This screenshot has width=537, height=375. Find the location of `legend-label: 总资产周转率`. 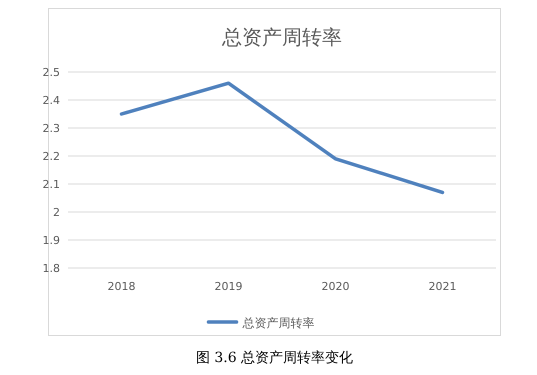

legend-label: 总资产周转率 is located at coordinates (278, 323).